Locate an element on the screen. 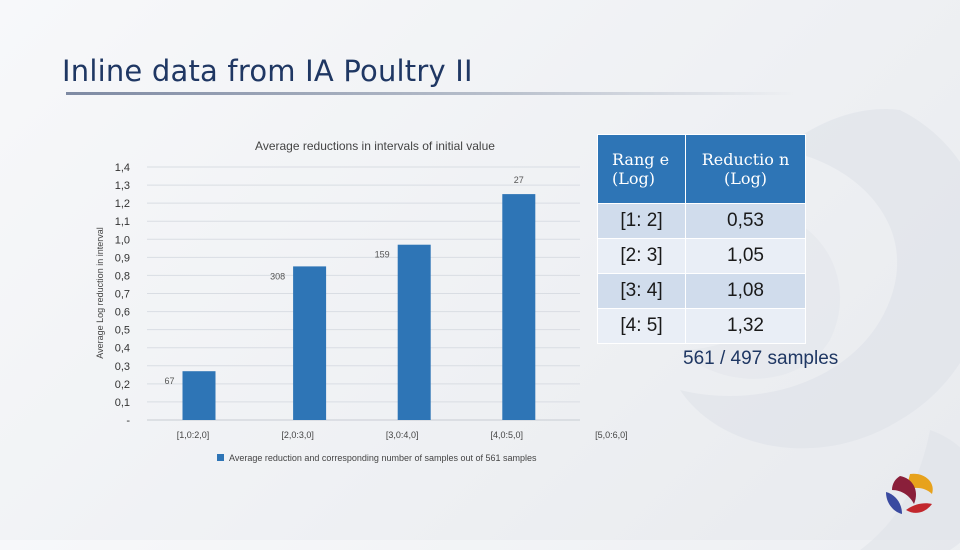  x-tick-label: [1,0:2,0] is located at coordinates (193, 435).